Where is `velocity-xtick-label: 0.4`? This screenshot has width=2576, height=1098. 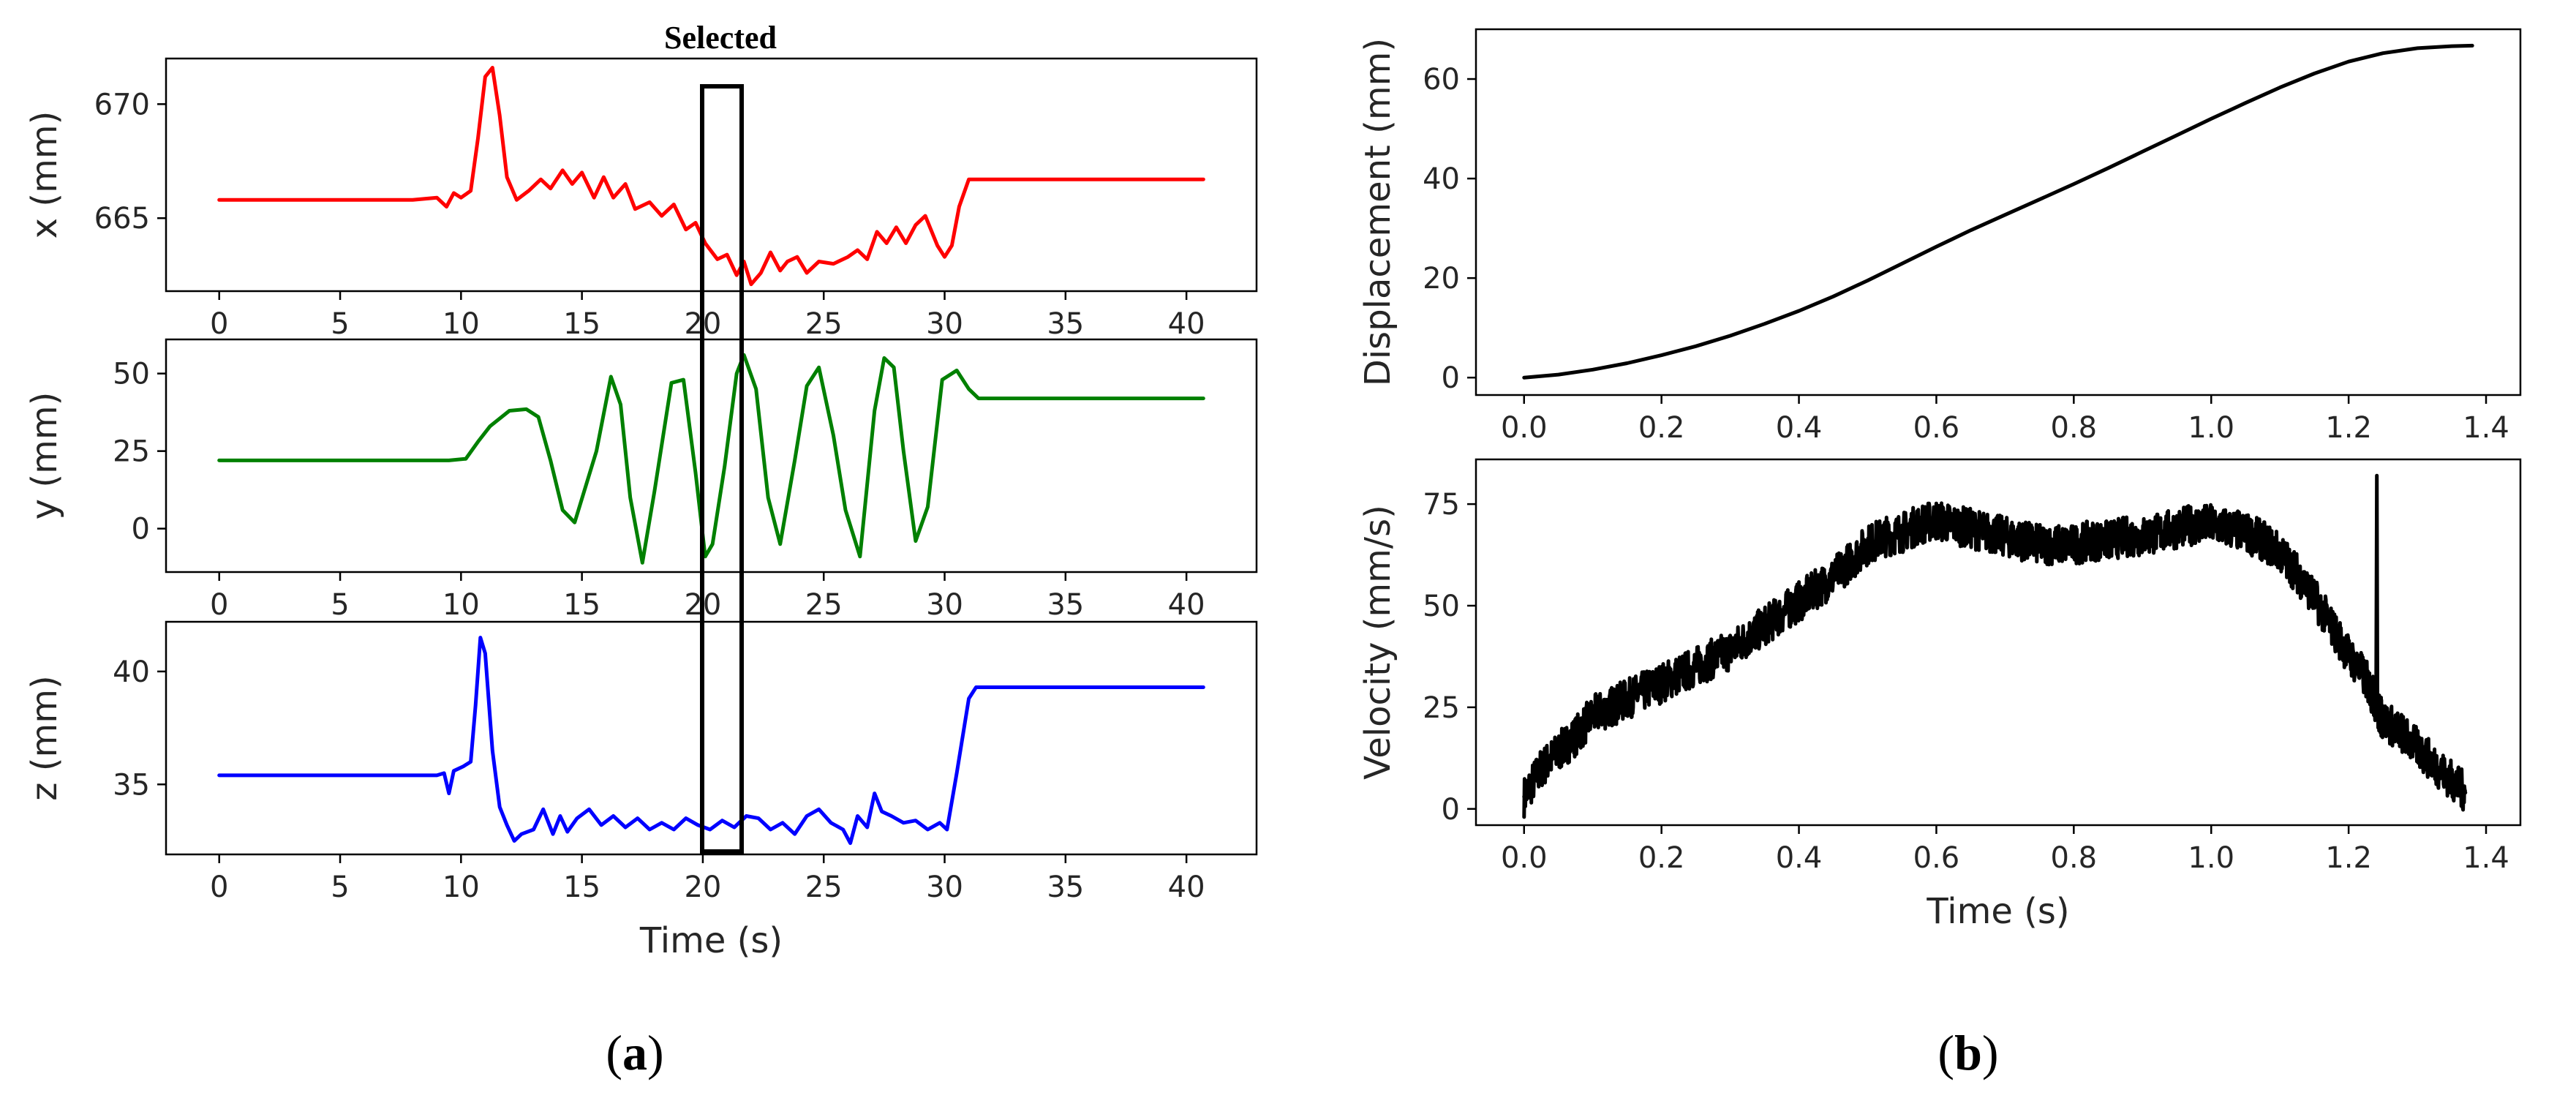
velocity-xtick-label: 0.4 is located at coordinates (1799, 858).